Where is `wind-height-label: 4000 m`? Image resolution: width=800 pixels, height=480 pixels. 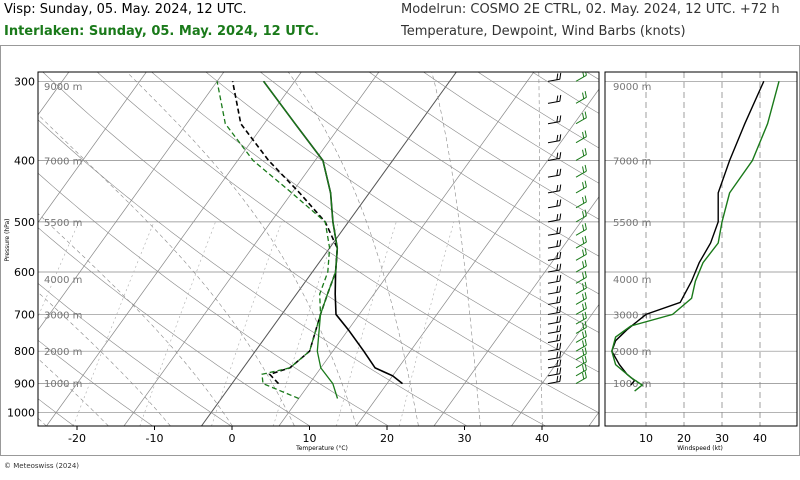
wind-height-label: 4000 m is located at coordinates (632, 280).